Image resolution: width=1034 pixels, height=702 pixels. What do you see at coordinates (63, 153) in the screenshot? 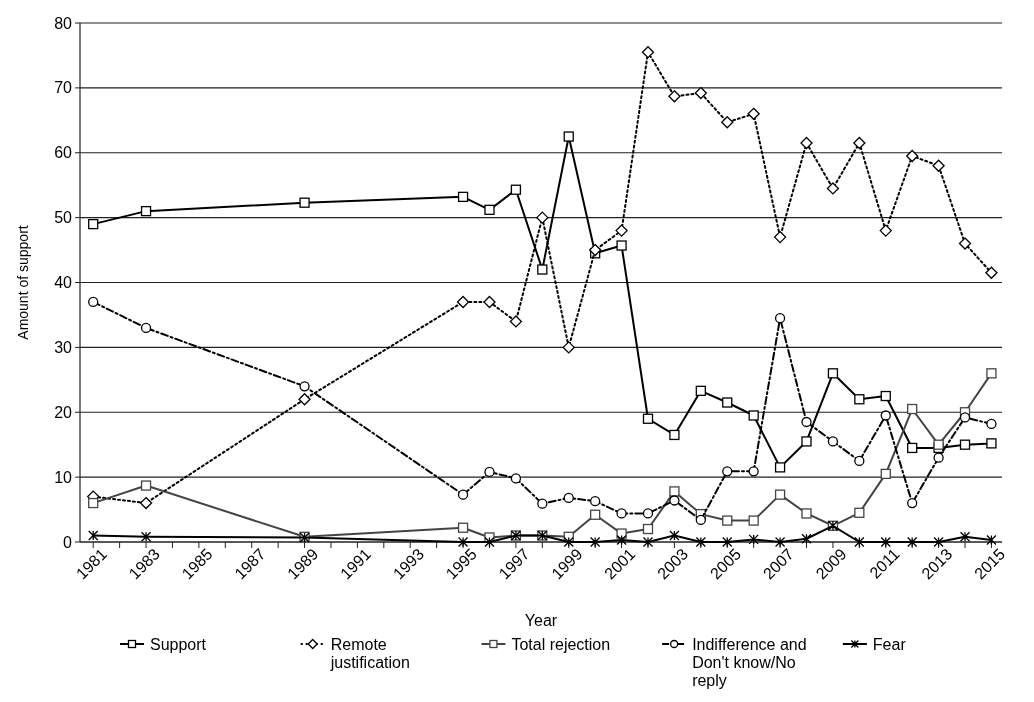
I see `y-tick-label: 60` at bounding box center [63, 153].